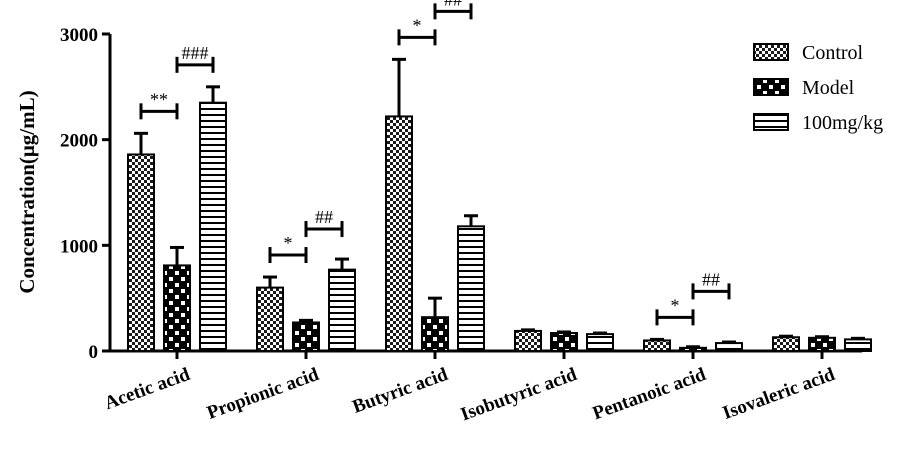 The image size is (902, 465). I want to click on bar-100mg-kg-acetic-acid, so click(213, 226).